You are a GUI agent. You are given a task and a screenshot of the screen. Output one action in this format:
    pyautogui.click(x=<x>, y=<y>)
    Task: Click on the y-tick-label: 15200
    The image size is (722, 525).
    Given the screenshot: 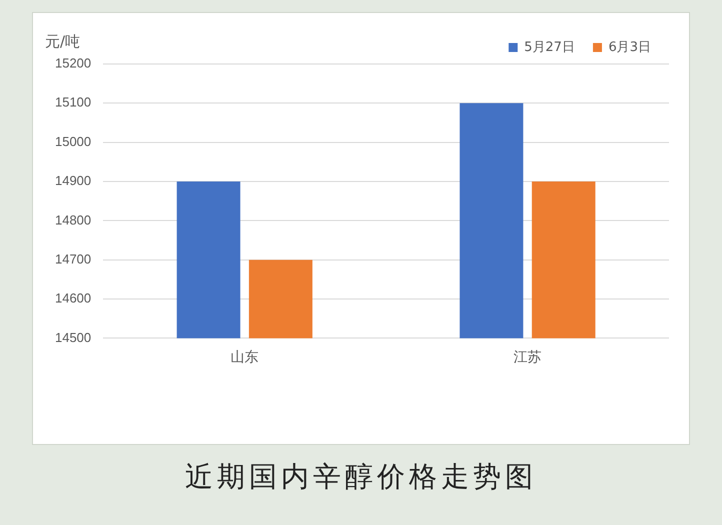 What is the action you would take?
    pyautogui.click(x=73, y=63)
    